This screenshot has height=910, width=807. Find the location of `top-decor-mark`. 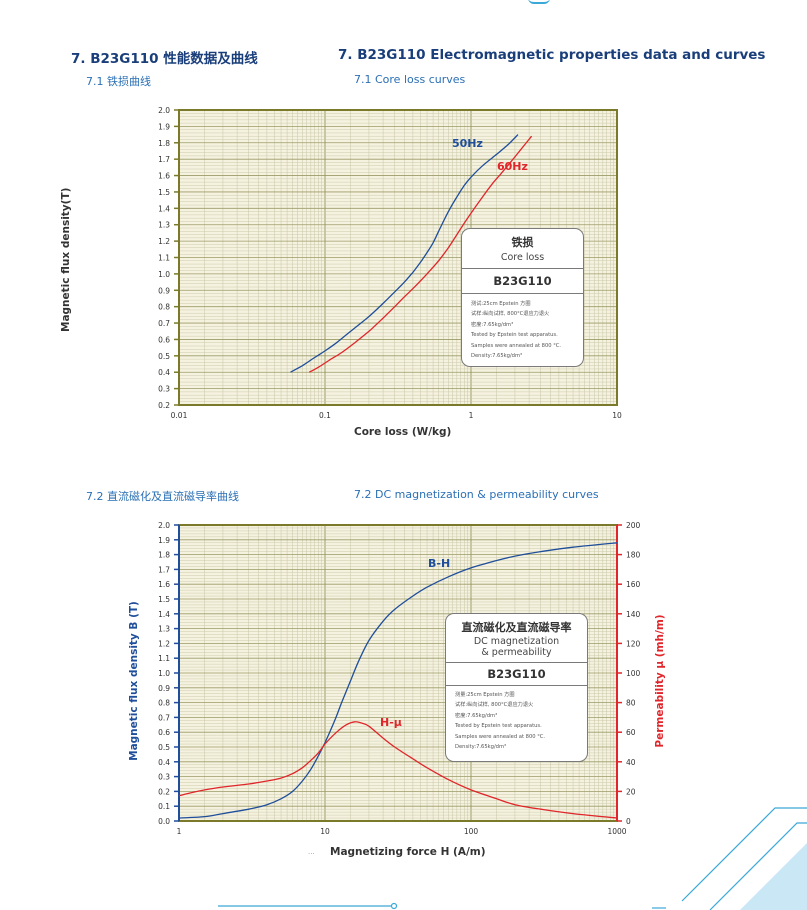

top-decor-mark is located at coordinates (539, 2).